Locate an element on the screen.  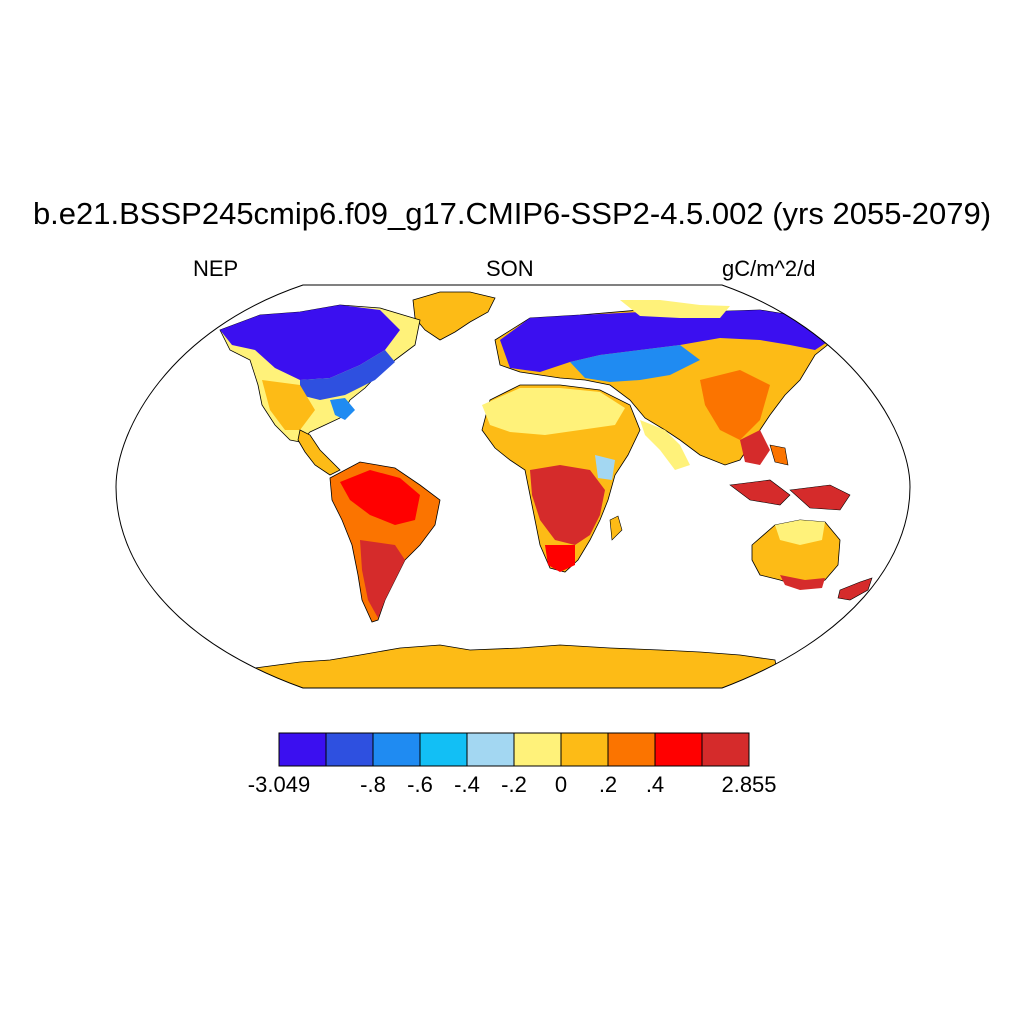
colorbar-tick-label: -3.049 is located at coordinates (279, 784).